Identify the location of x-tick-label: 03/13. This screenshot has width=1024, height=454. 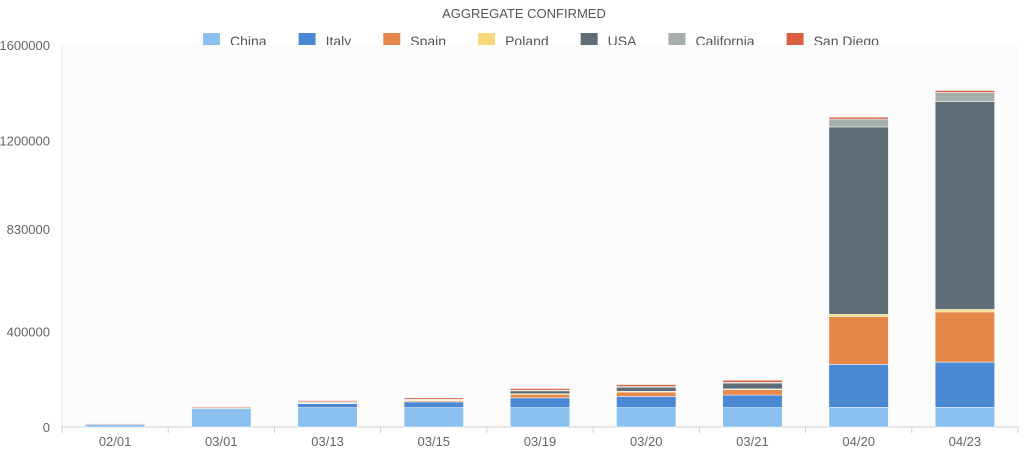
(327, 441).